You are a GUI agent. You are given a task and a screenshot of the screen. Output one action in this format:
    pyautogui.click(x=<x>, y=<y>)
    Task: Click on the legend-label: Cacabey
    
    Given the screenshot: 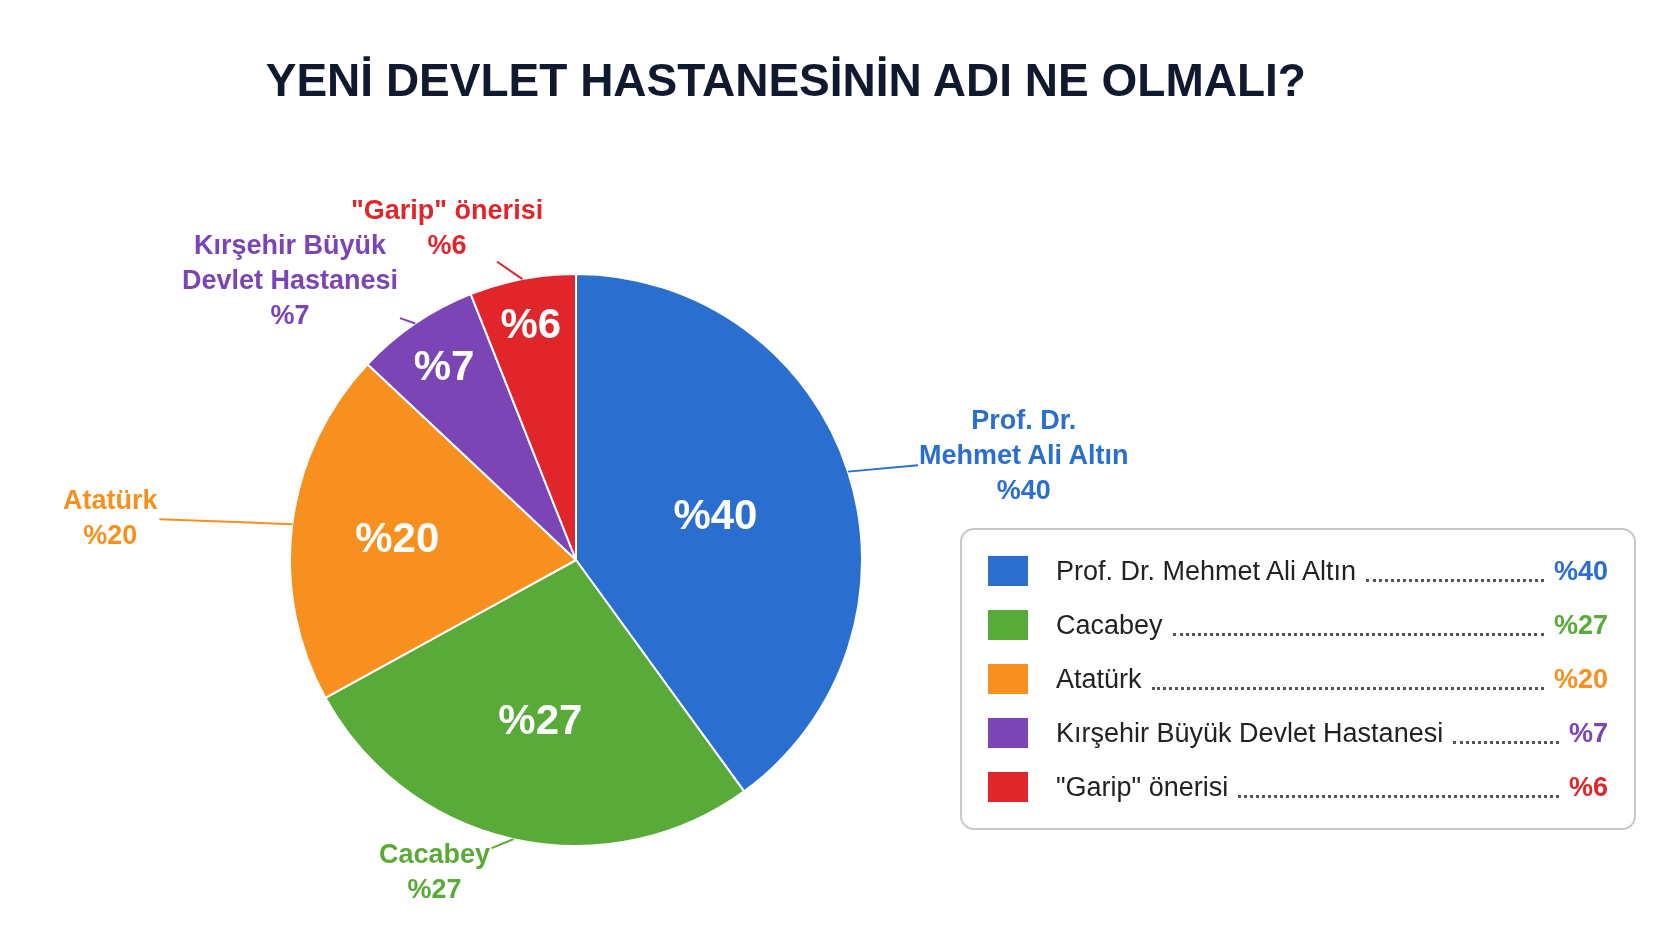 What is the action you would take?
    pyautogui.click(x=1109, y=625)
    